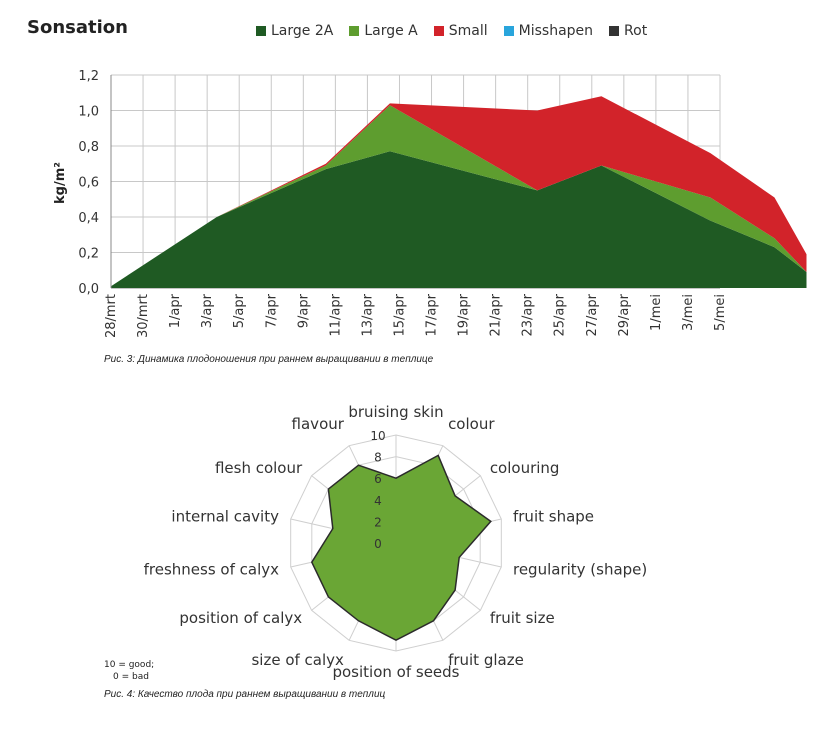 The height and width of the screenshot is (734, 816). Describe the element at coordinates (378, 522) in the screenshot. I see `radar-tick-label: 2` at that location.